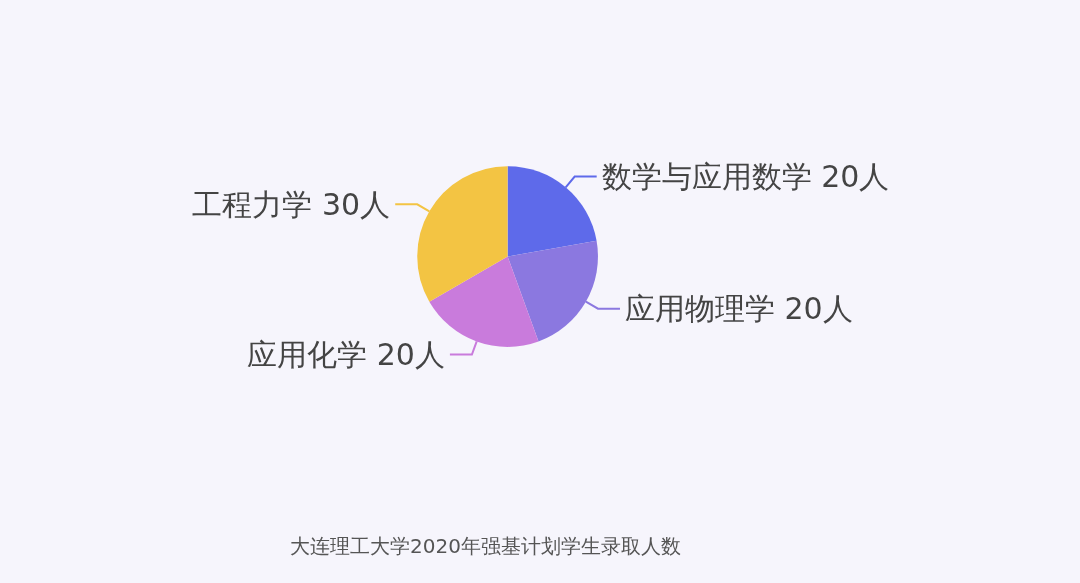  Describe the element at coordinates (745, 177) in the screenshot. I see `slice-label: 数学与应用数学 20人` at that location.